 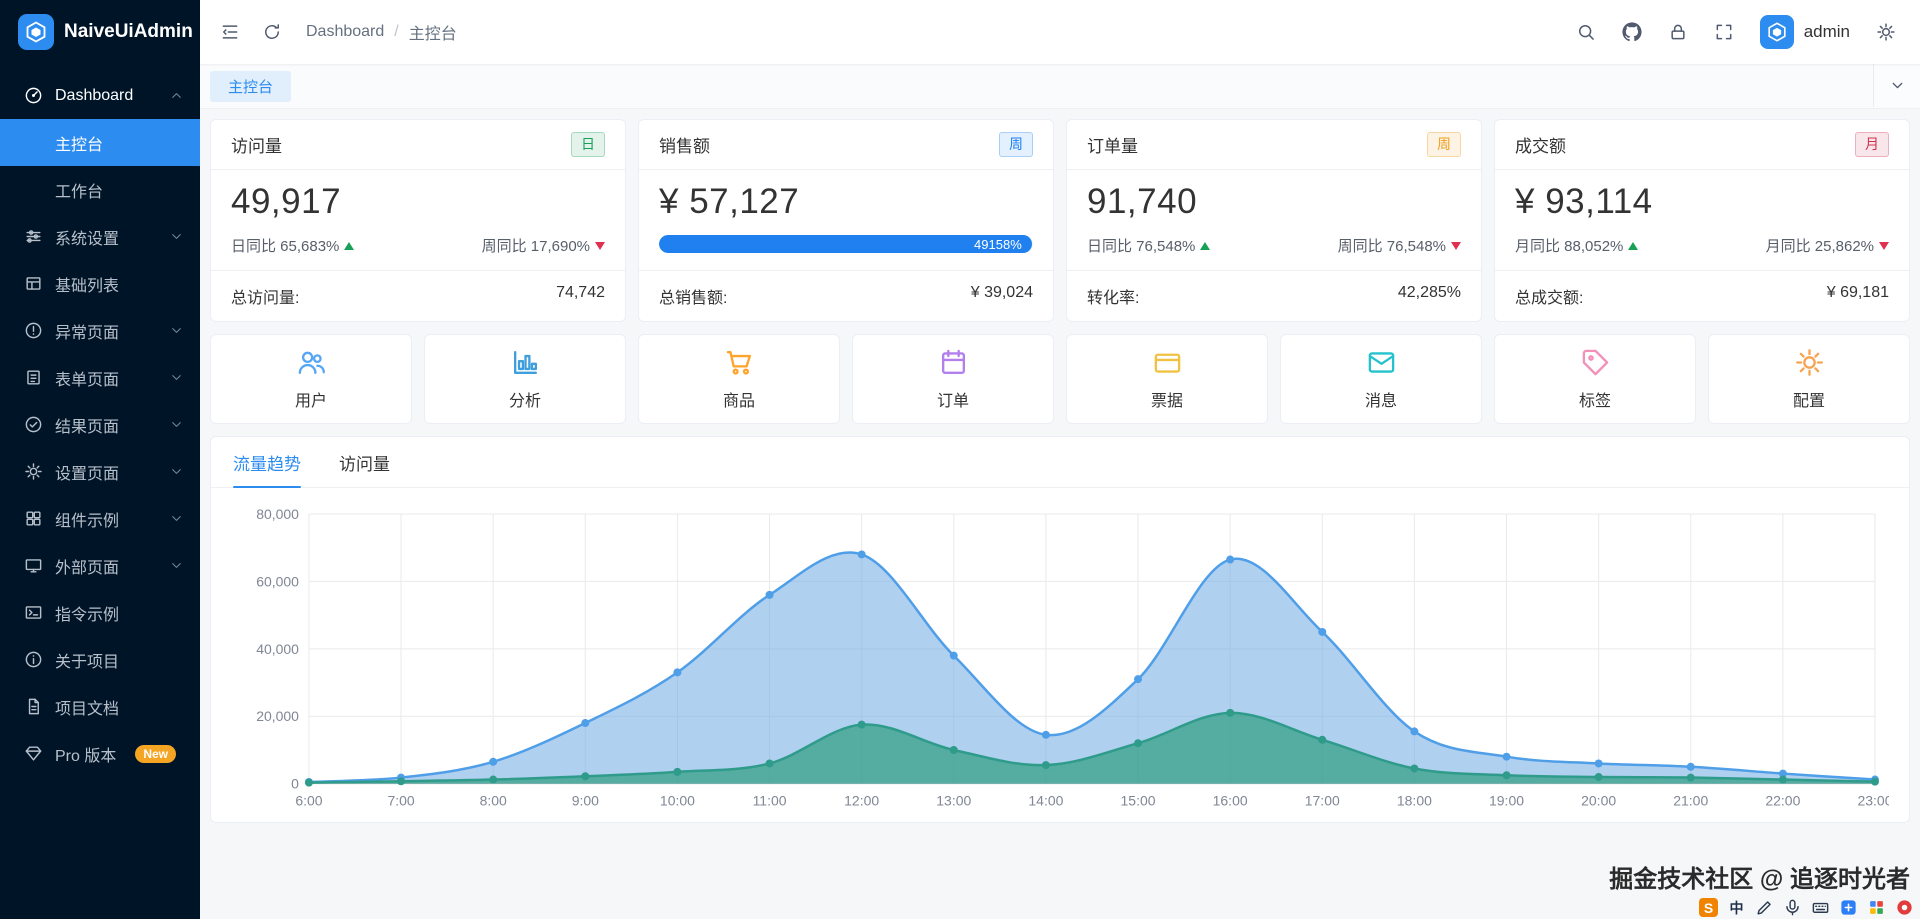 I want to click on search-icon, so click(x=1586, y=32).